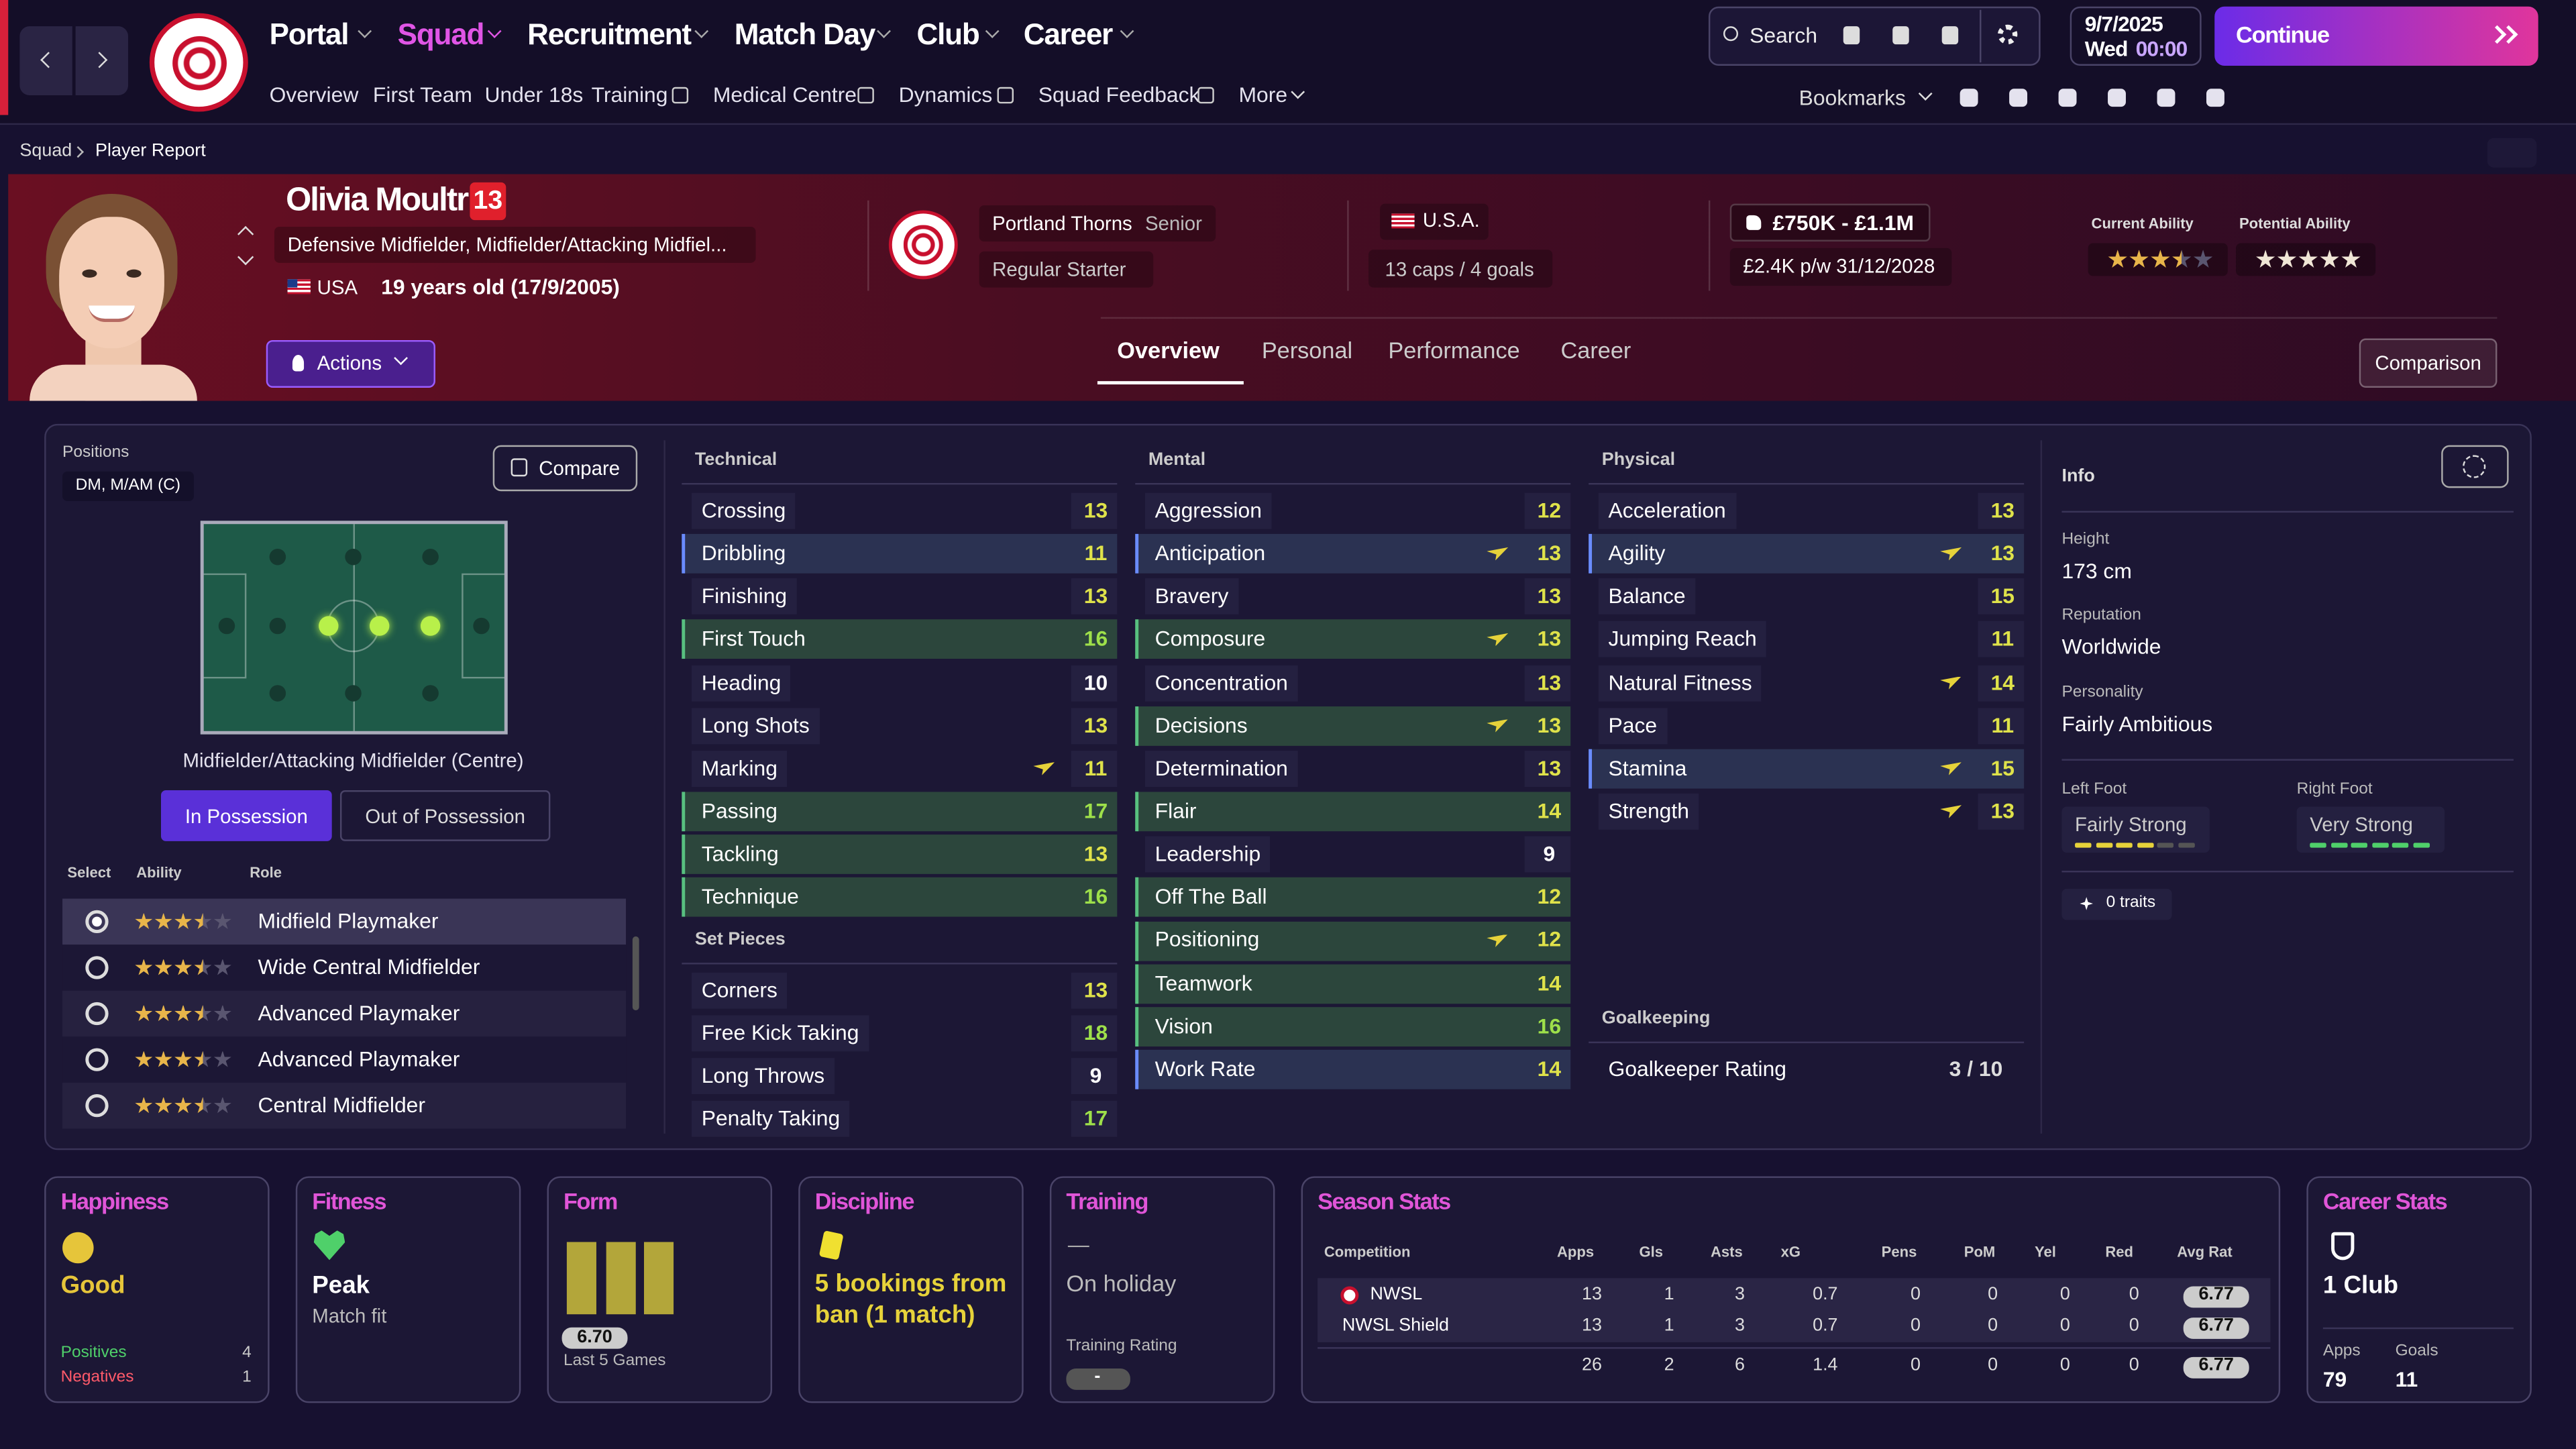 Image resolution: width=2576 pixels, height=1449 pixels. Describe the element at coordinates (1307, 350) in the screenshot. I see `tab: Personal` at that location.